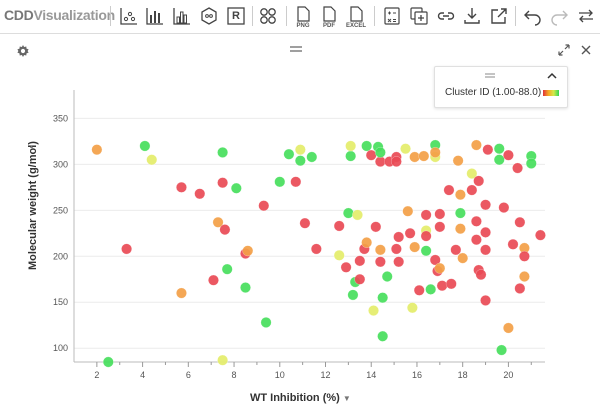 The image size is (600, 419). Describe the element at coordinates (303, 16) in the screenshot. I see `export-png-button: PNG` at that location.